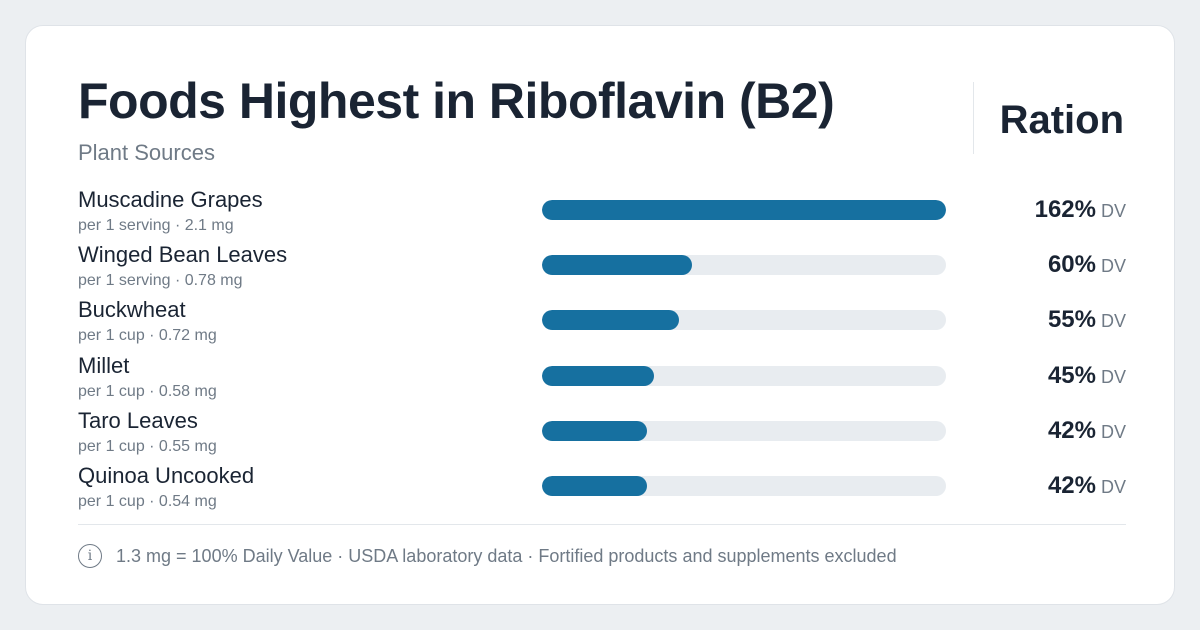  What do you see at coordinates (1071, 320) in the screenshot?
I see `percent-value: 55%` at bounding box center [1071, 320].